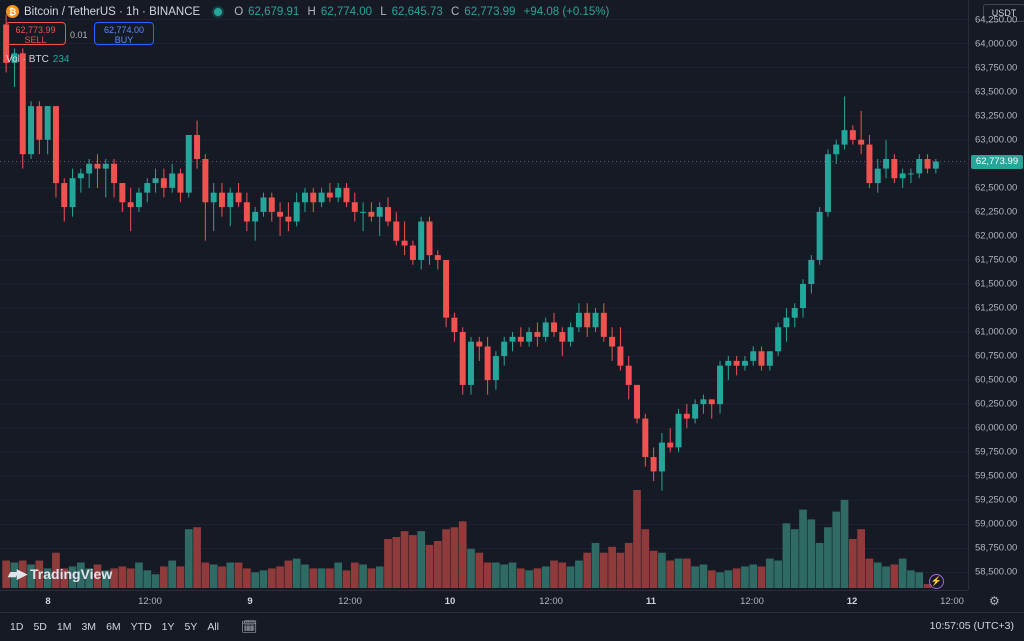 This screenshot has width=1024, height=641. I want to click on range-button-5d: 5D, so click(40, 627).